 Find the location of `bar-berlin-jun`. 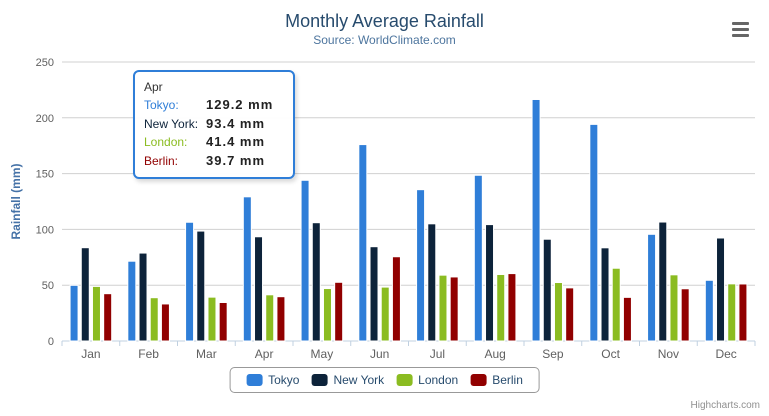

bar-berlin-jun is located at coordinates (396, 299).